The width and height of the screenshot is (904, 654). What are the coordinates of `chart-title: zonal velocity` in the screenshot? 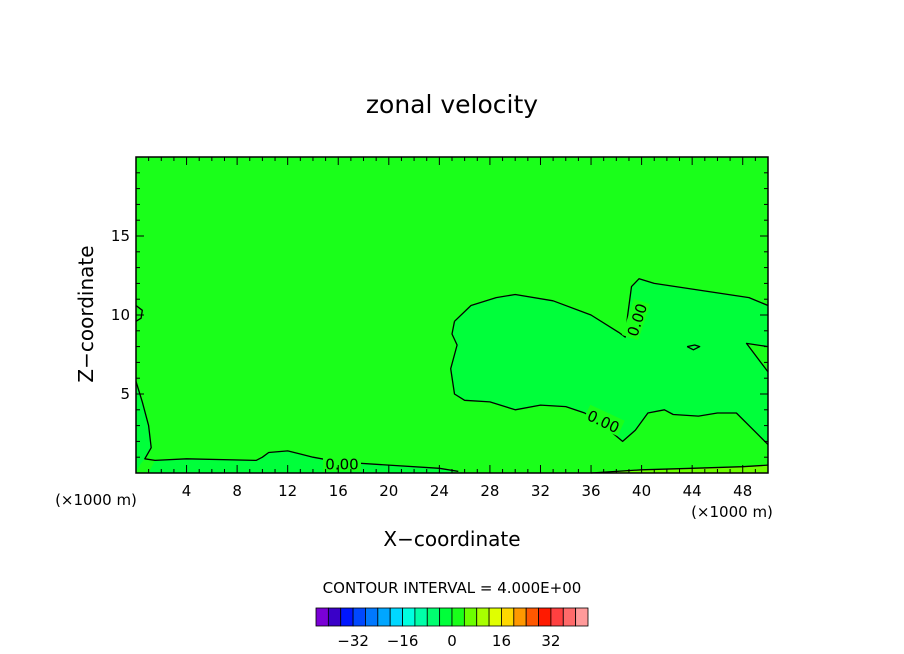 It's located at (452, 104).